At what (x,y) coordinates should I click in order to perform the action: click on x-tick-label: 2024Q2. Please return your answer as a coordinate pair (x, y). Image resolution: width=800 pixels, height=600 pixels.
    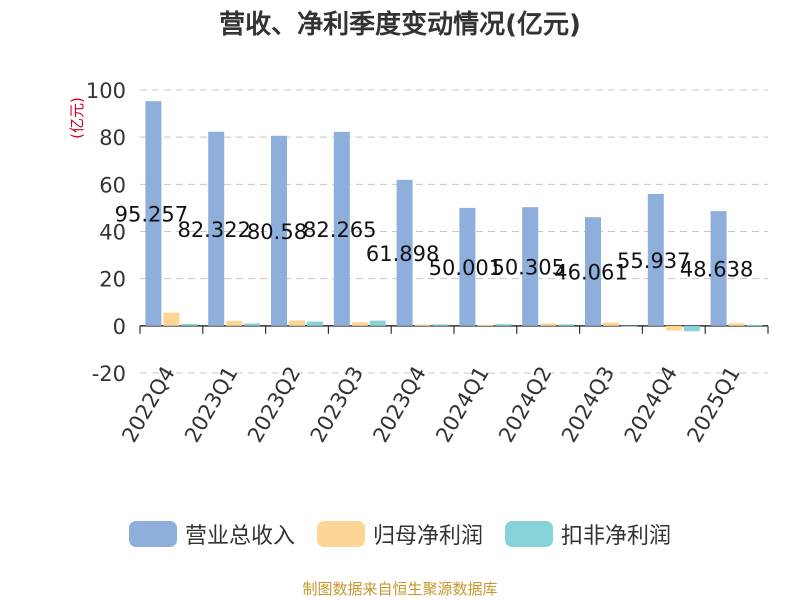
    Looking at the image, I should click on (525, 404).